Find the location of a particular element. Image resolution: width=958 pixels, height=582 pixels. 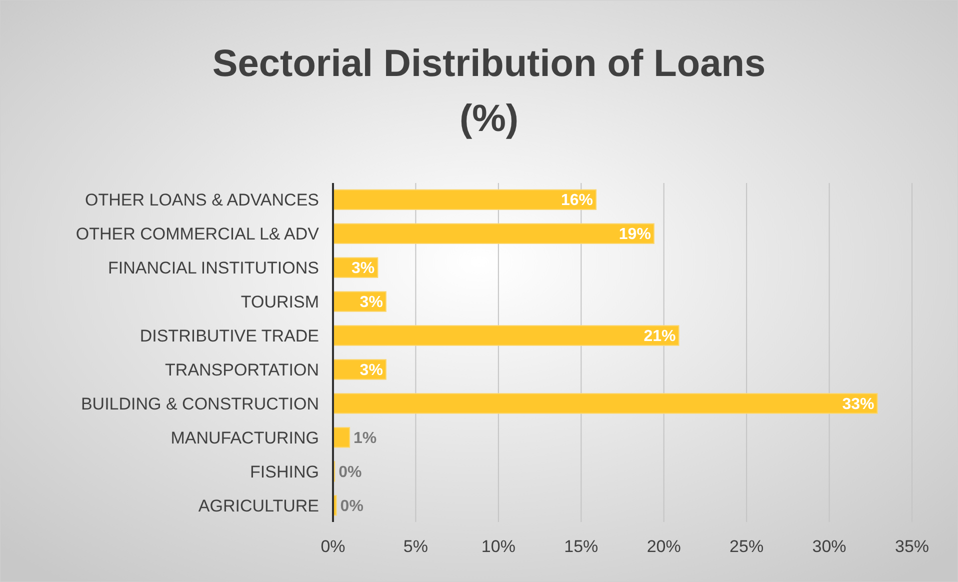

x-tick-label: 5% is located at coordinates (415, 546).